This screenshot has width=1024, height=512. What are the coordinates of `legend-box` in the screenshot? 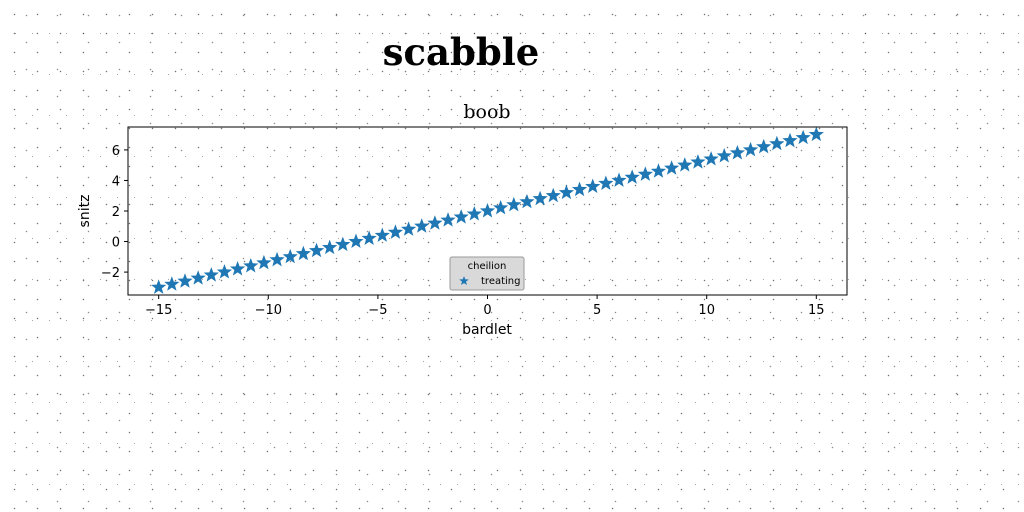 It's located at (487, 273).